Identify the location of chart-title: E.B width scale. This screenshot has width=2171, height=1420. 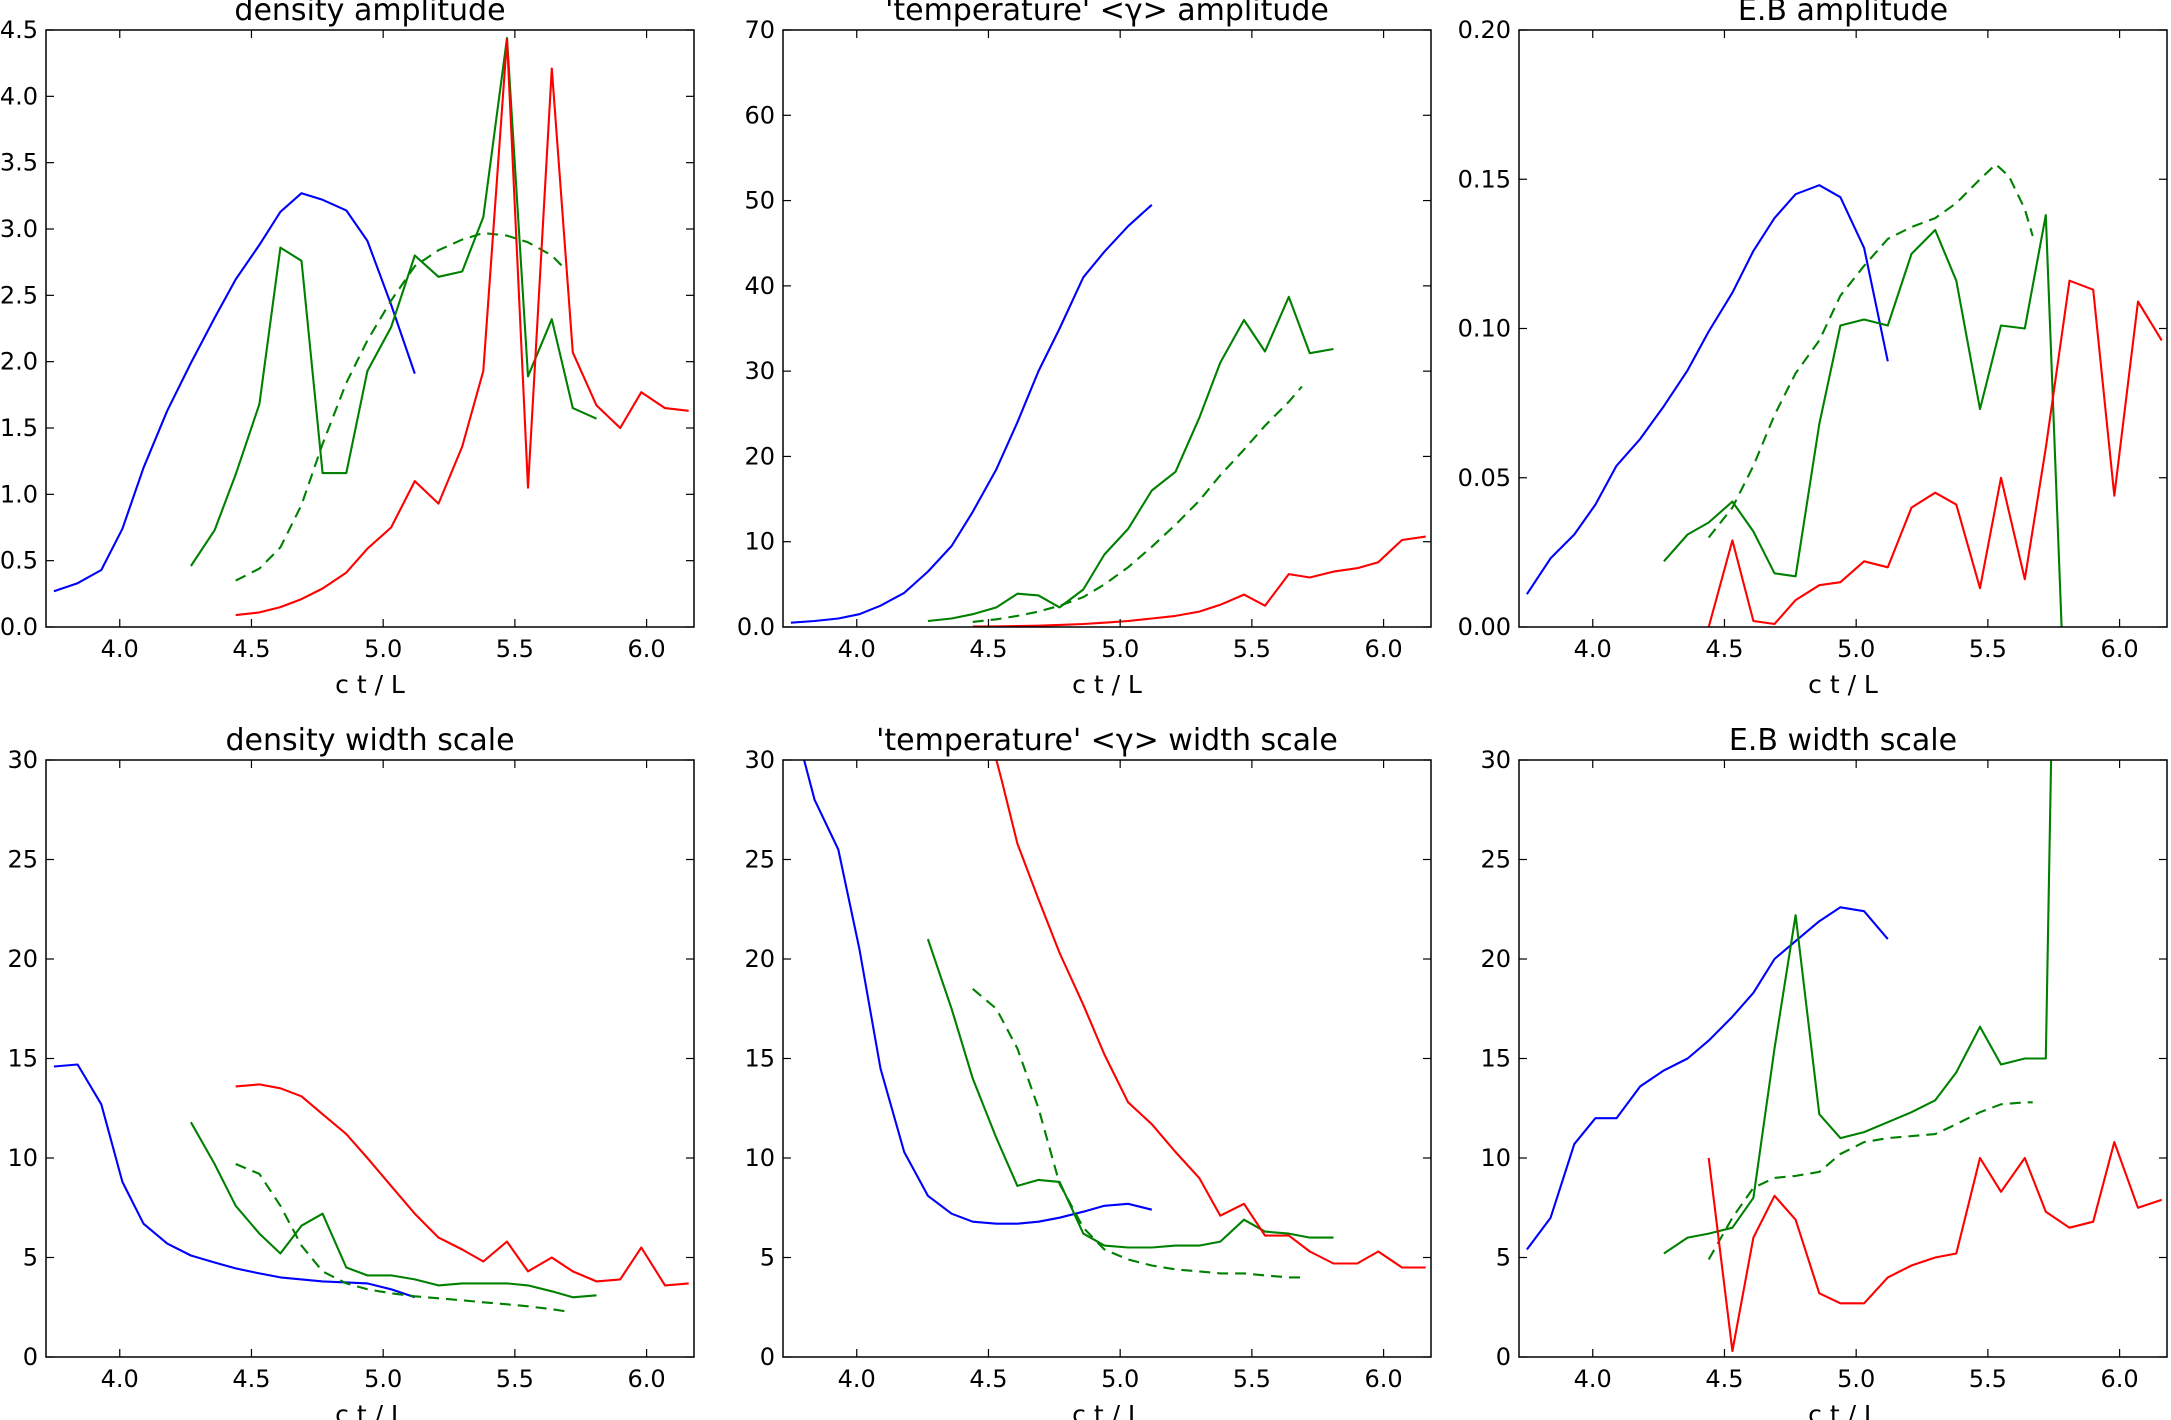
(1843, 740).